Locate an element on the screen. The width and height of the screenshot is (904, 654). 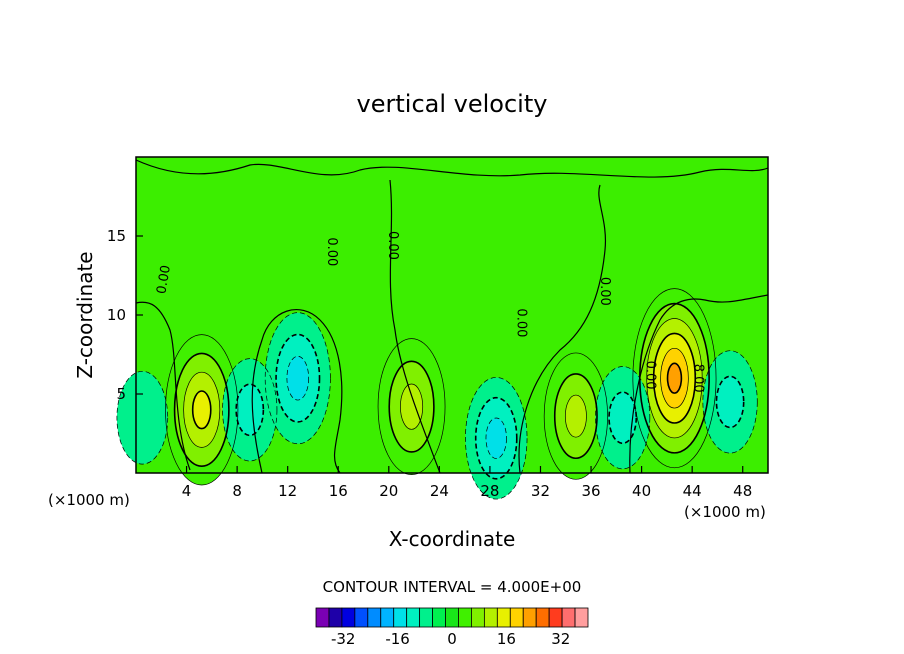
colorbar-tick-2: 0 is located at coordinates (452, 639).